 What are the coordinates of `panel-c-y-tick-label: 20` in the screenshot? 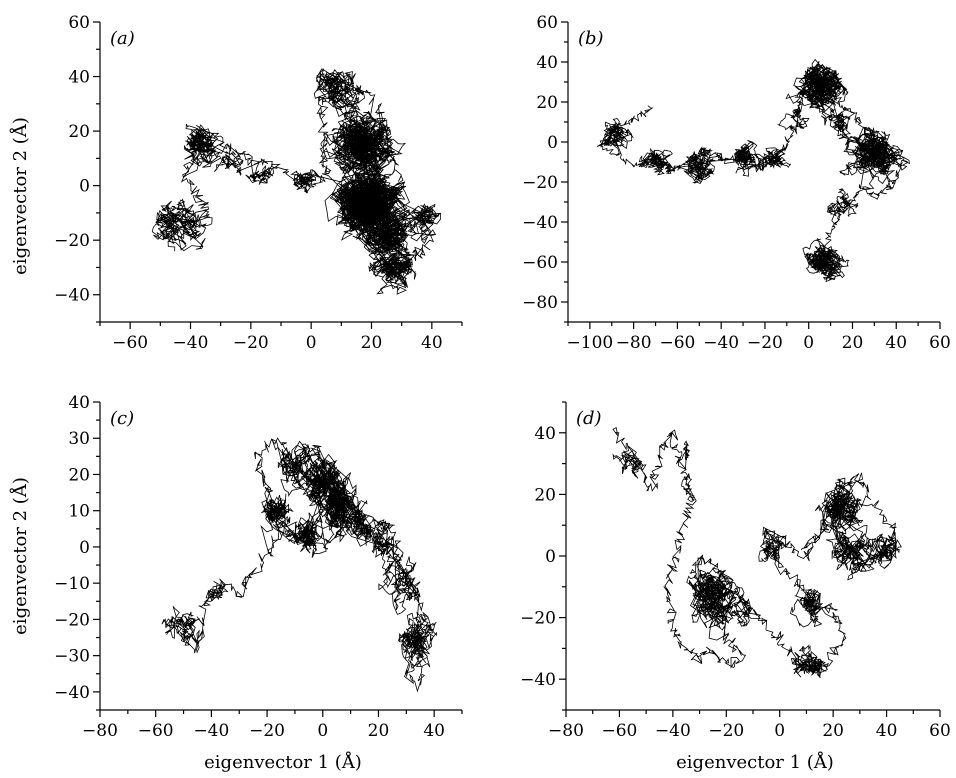 It's located at (79, 475).